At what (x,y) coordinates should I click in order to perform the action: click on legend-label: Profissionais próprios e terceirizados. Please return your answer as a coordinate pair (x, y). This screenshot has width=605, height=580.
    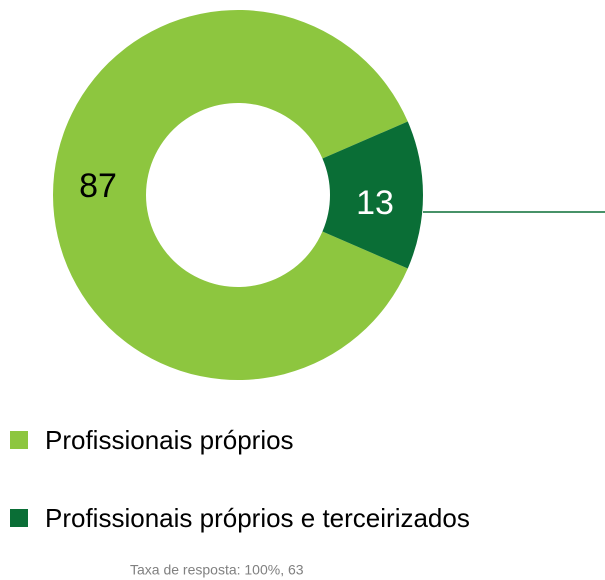
    Looking at the image, I should click on (257, 518).